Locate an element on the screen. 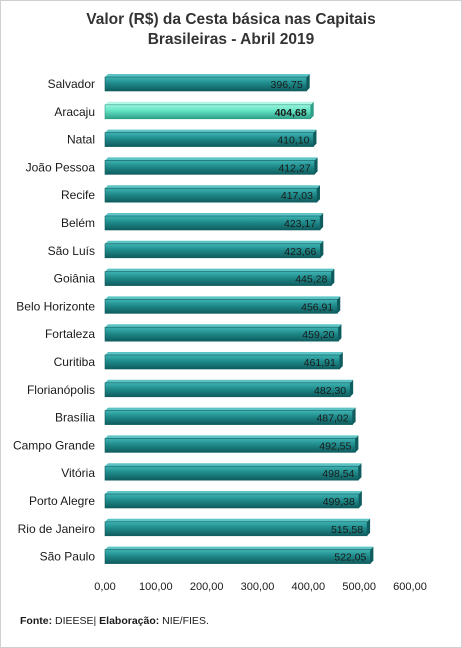  value-label: 498,54 is located at coordinates (338, 474).